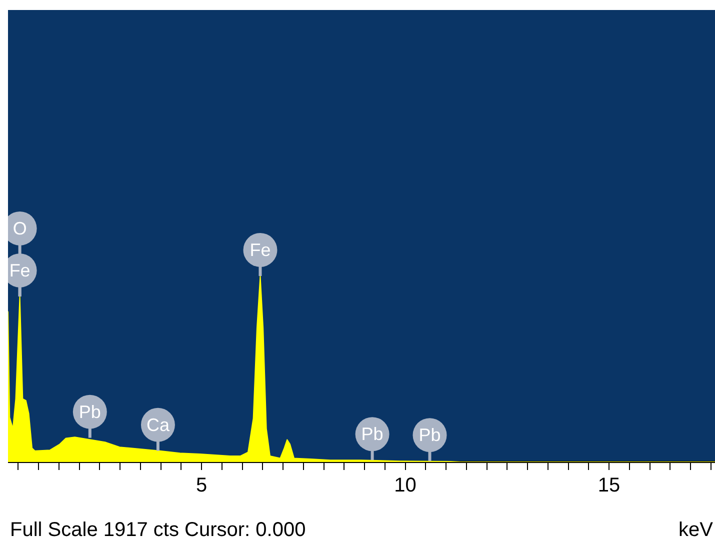 The height and width of the screenshot is (546, 715). What do you see at coordinates (696, 530) in the screenshot?
I see `x-axis-title: keV` at bounding box center [696, 530].